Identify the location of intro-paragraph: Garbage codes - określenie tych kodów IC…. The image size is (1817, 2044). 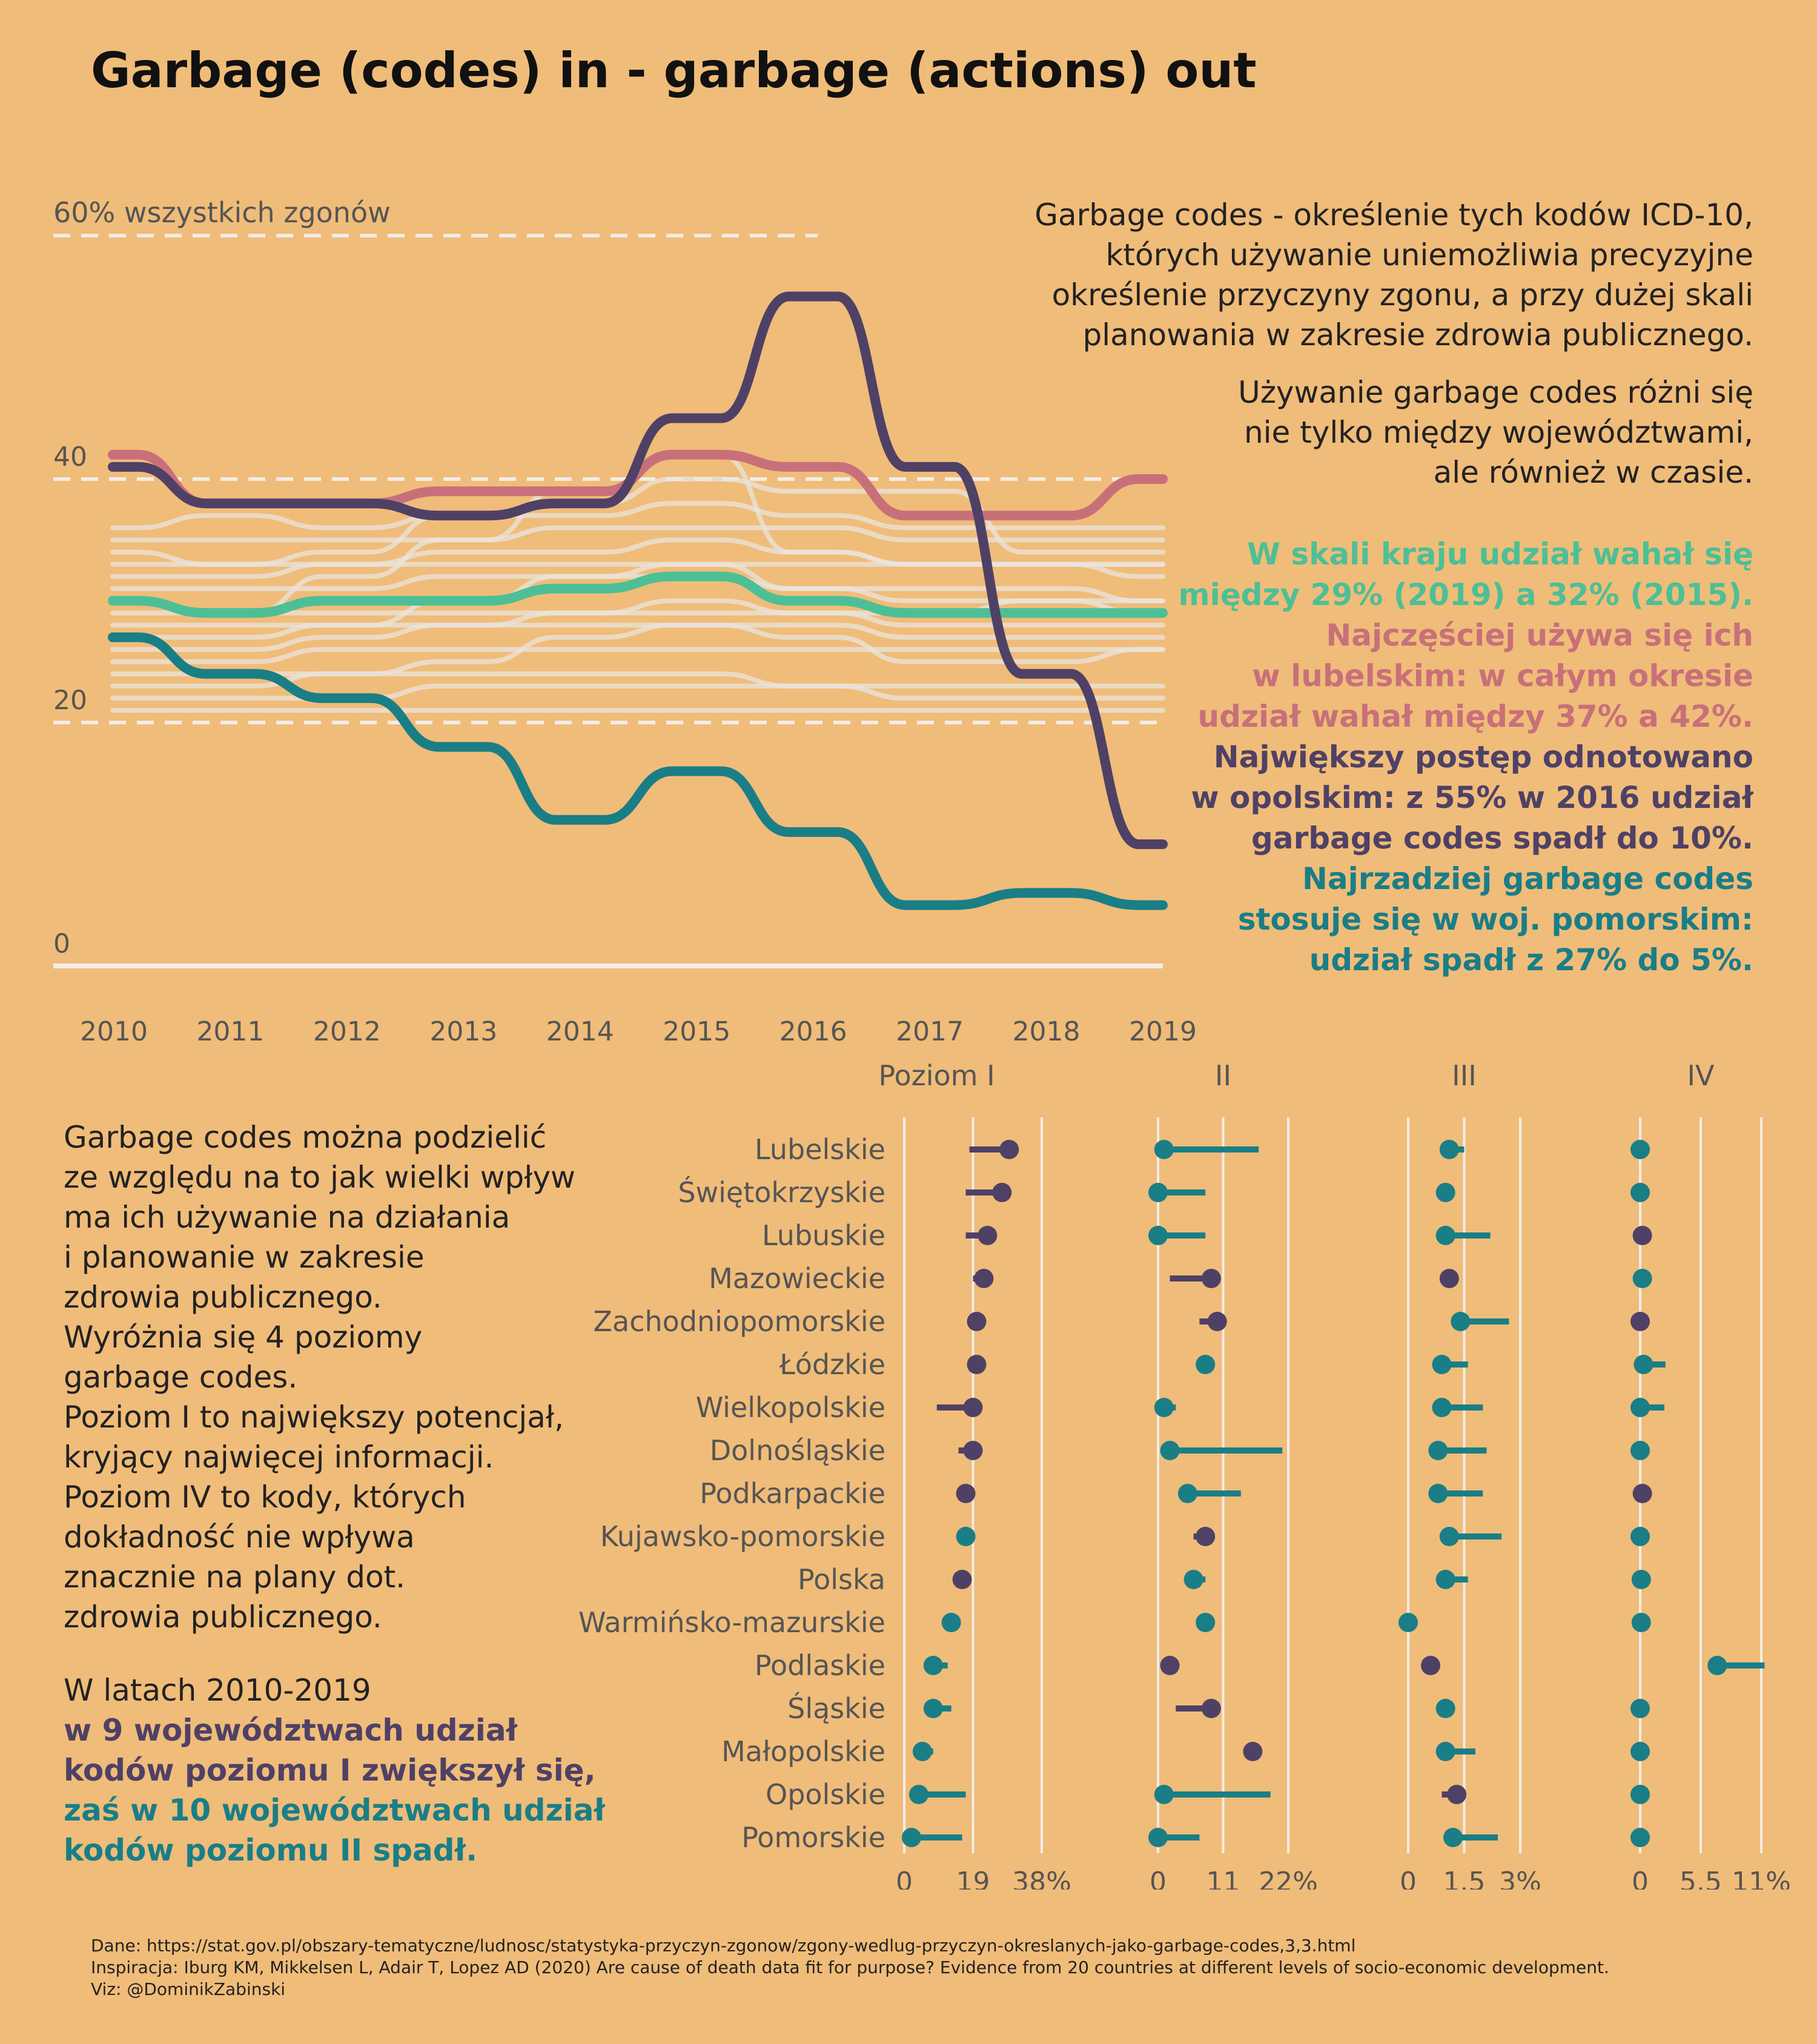
(1393, 275).